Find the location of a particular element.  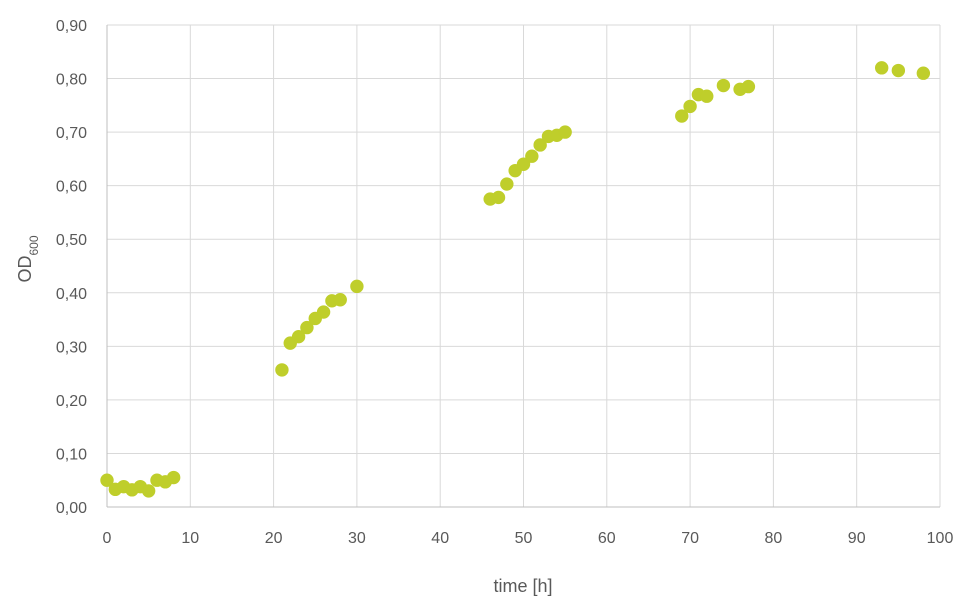

y-tick-label-0-80: 0,80 is located at coordinates (71, 80).